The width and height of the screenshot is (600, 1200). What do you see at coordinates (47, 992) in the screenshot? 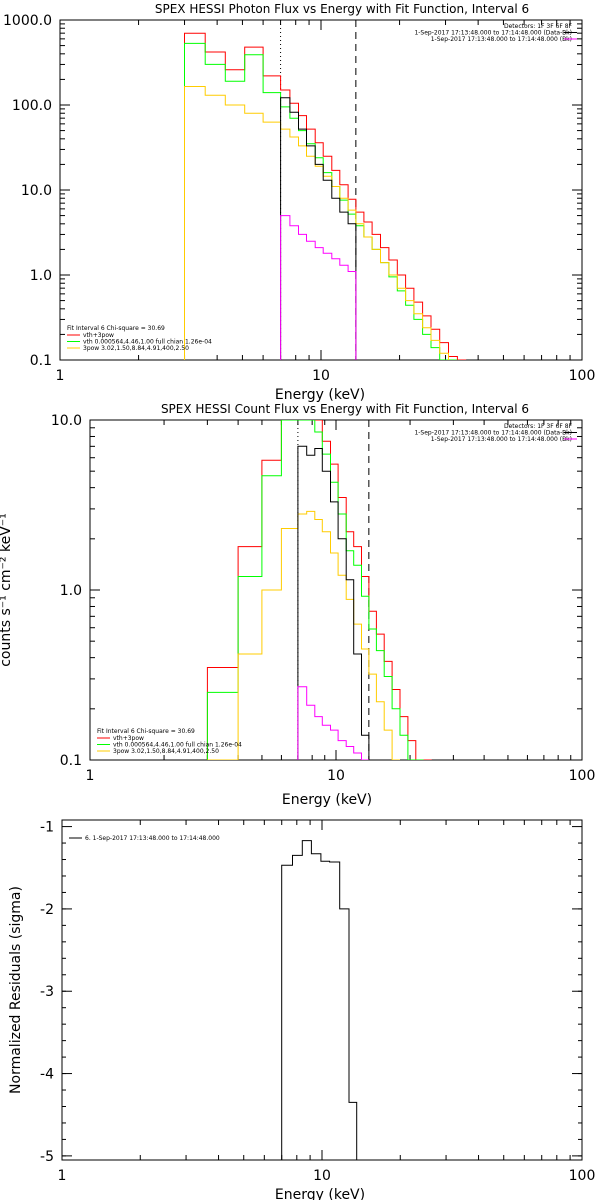
I see `y-tick-label: -3` at bounding box center [47, 992].